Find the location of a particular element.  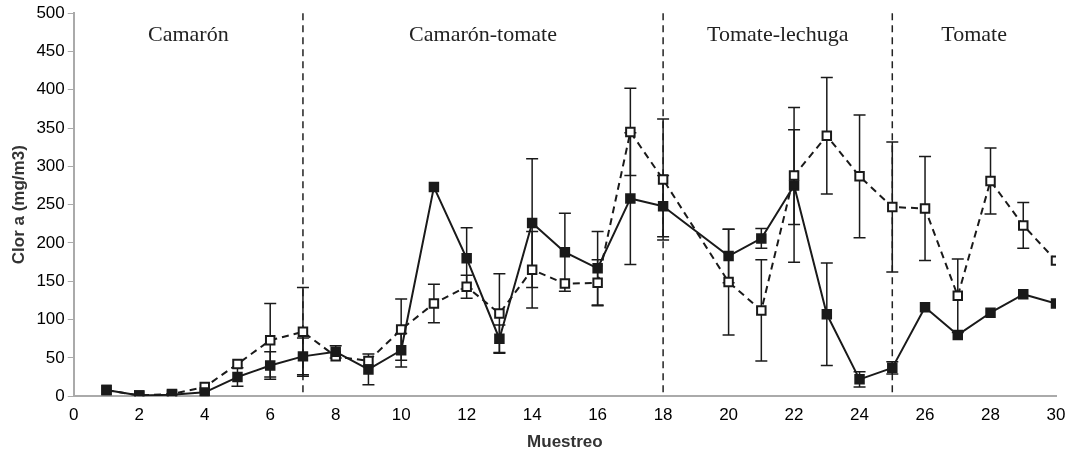

x-tick-label: 26 is located at coordinates (925, 415).